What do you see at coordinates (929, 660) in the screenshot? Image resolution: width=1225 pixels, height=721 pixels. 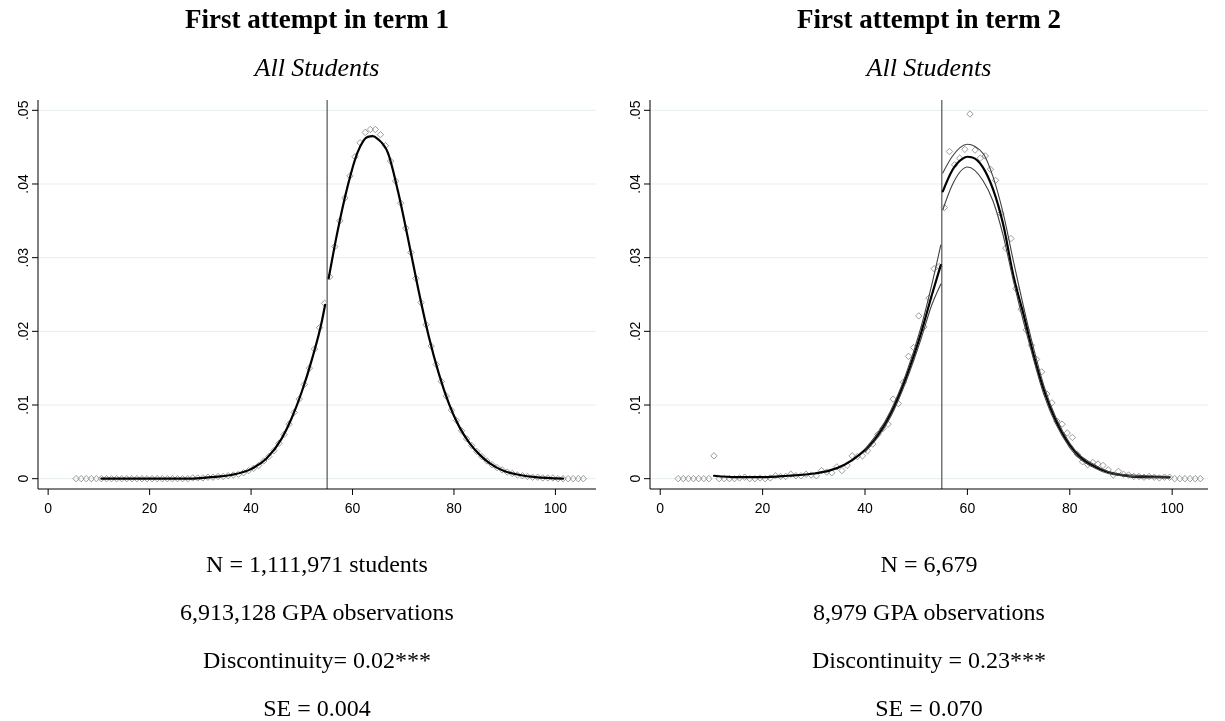 I see `text: Discontinuity = 0.23***` at bounding box center [929, 660].